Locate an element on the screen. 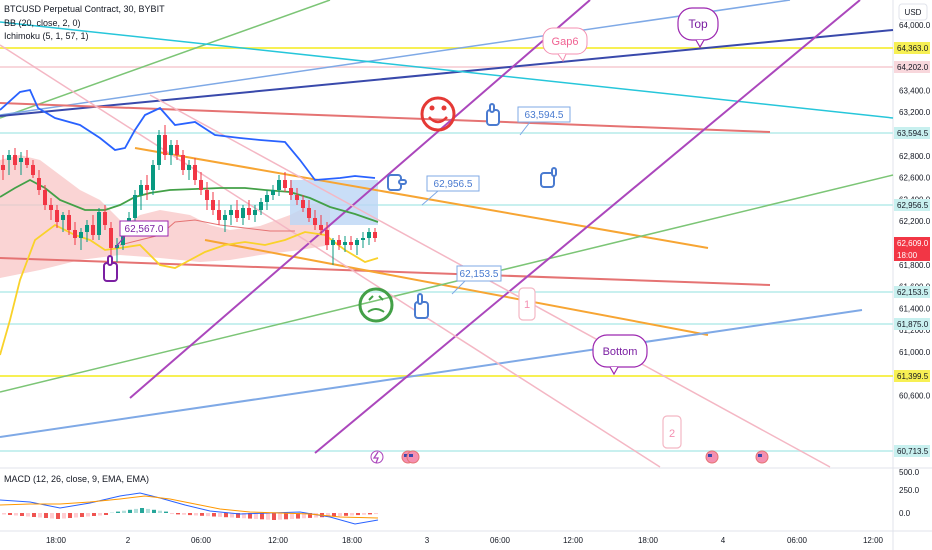 The width and height of the screenshot is (932, 550). orange-trend-upper is located at coordinates (421, 198).